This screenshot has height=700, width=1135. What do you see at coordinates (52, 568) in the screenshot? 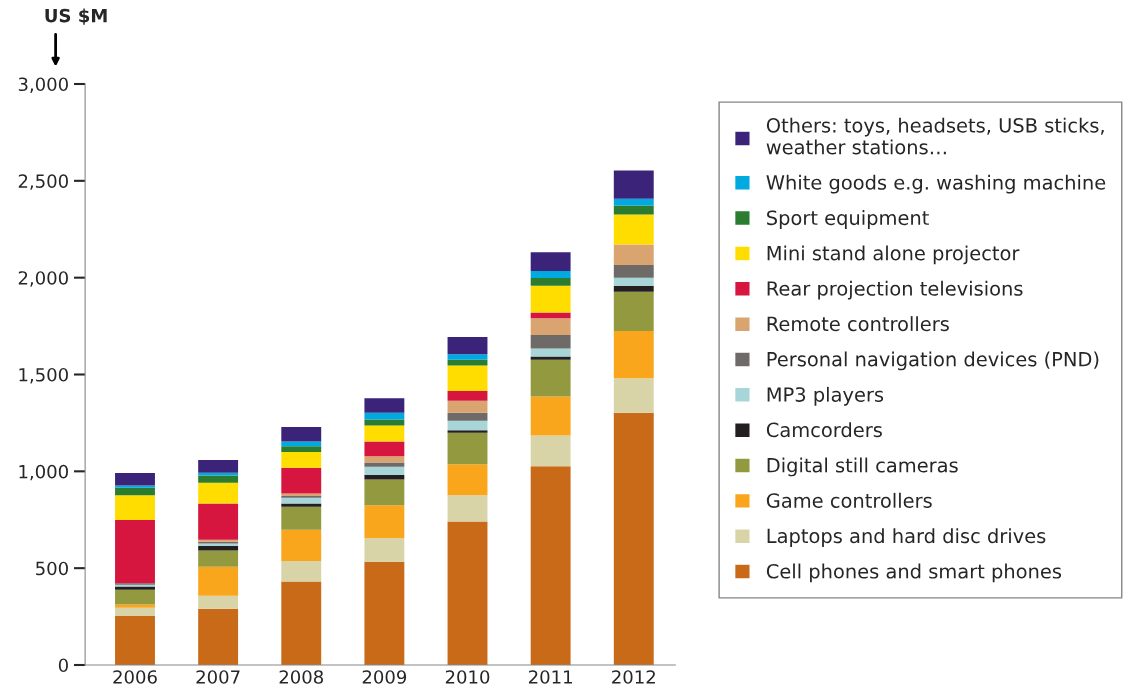
I see `y-tick-label: 500` at bounding box center [52, 568].